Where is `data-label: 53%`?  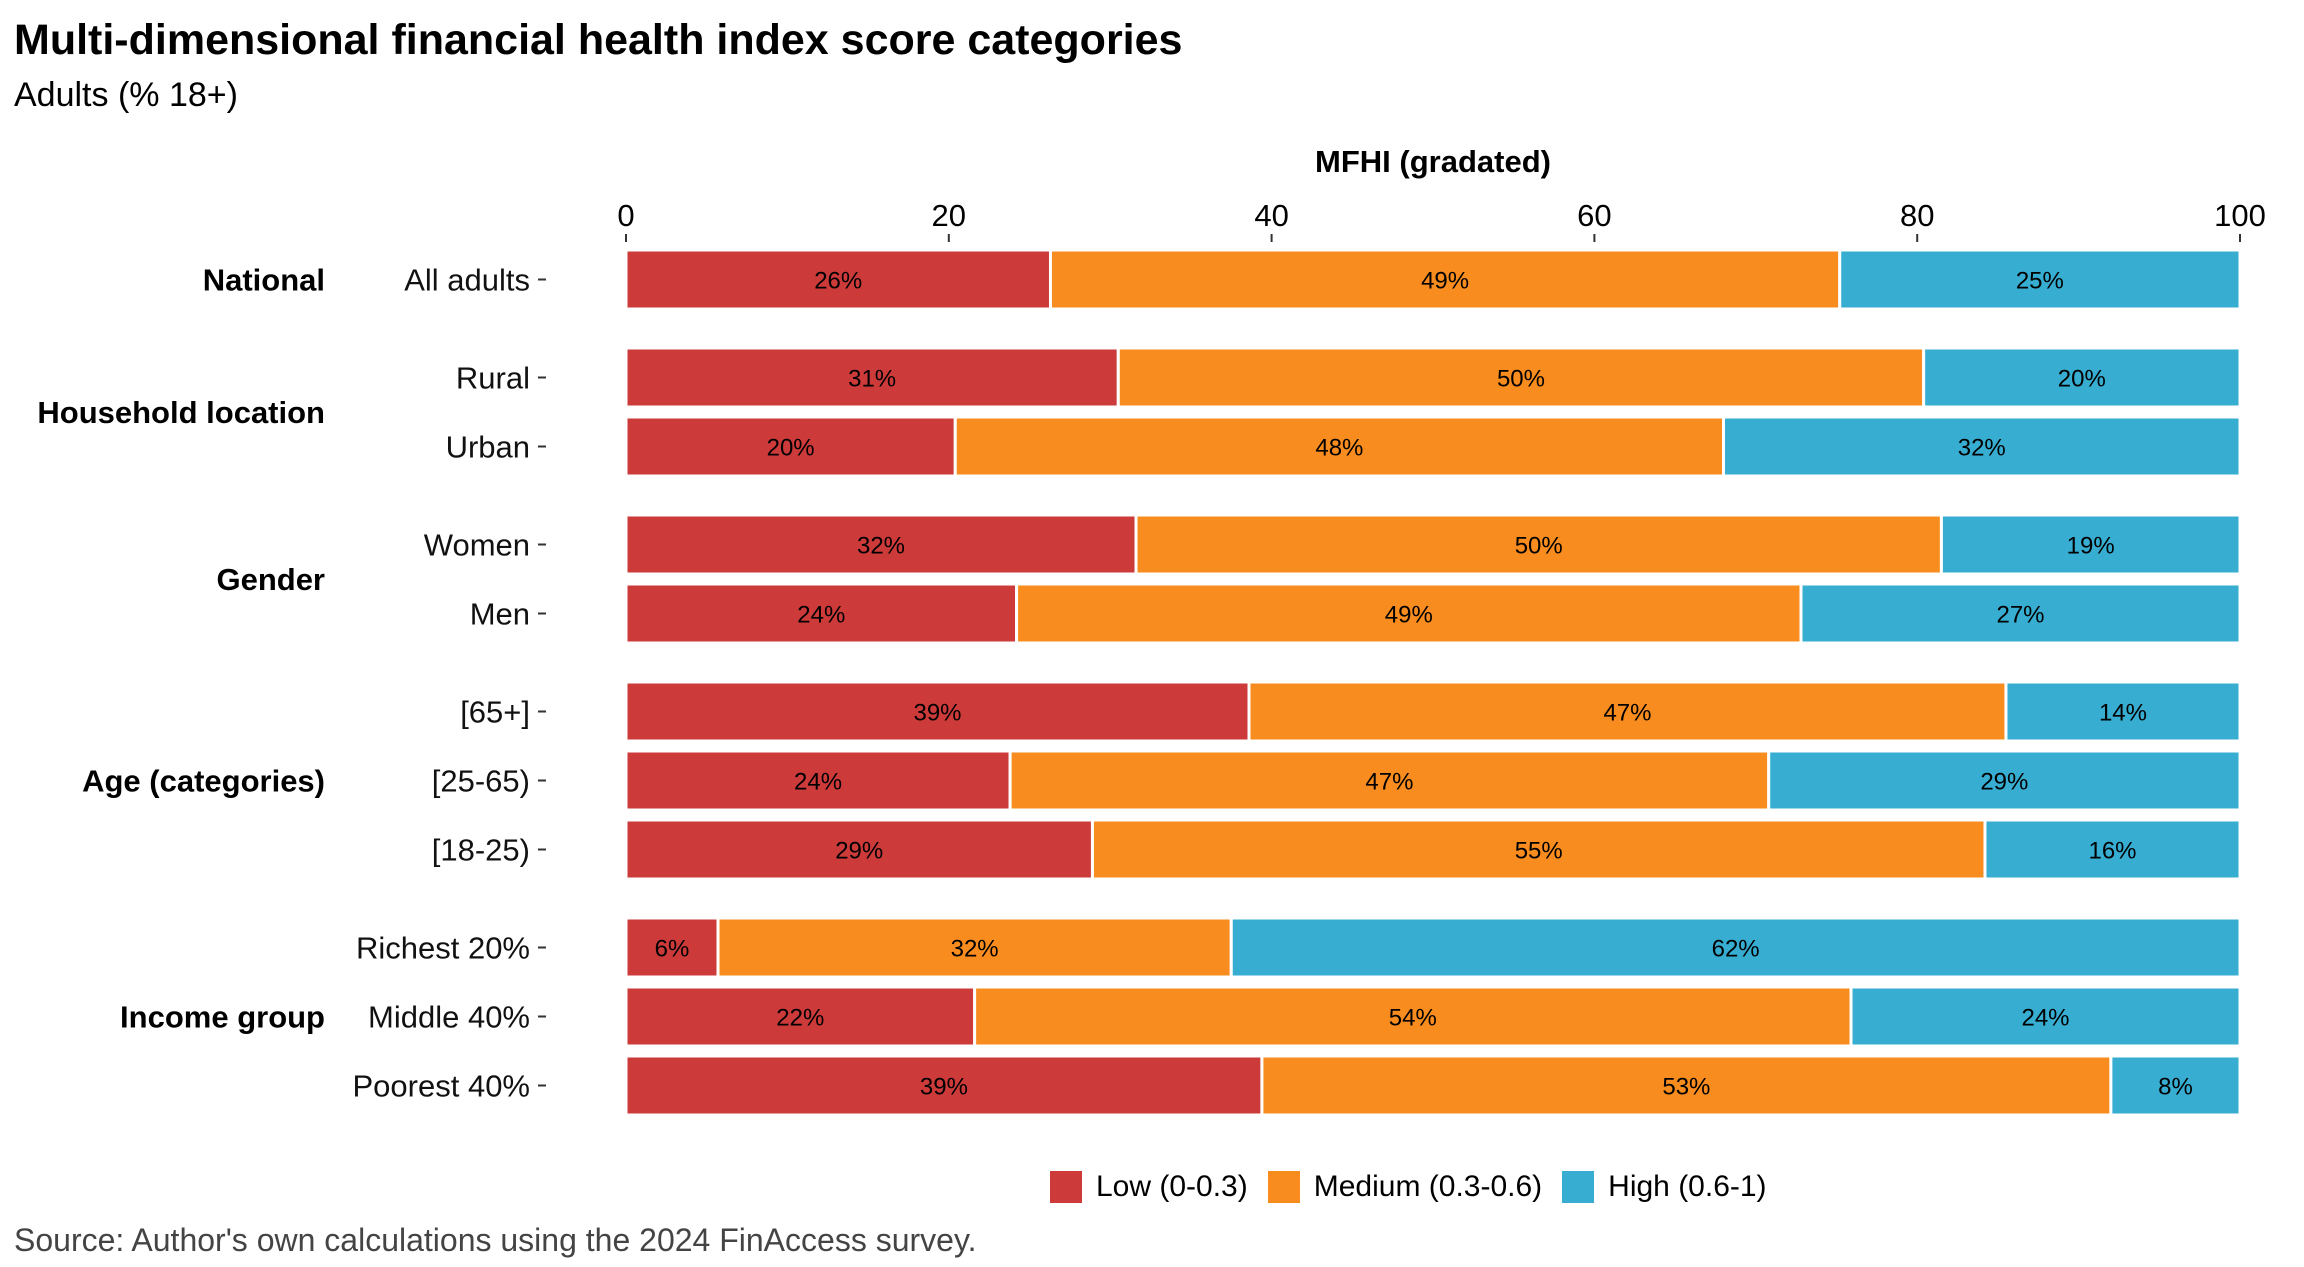
data-label: 53% is located at coordinates (1686, 1087).